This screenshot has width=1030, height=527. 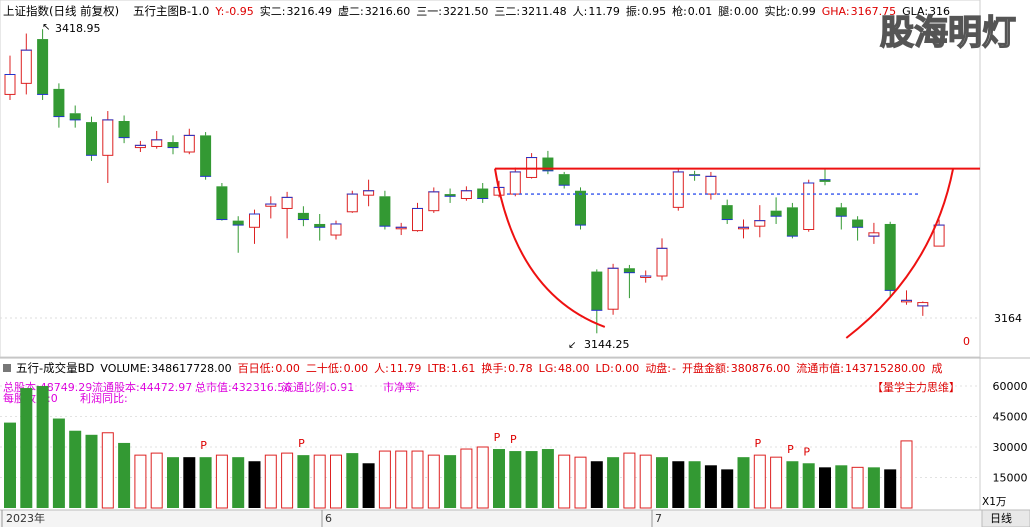 I want to click on readout-label: 成, so click(x=936, y=368).